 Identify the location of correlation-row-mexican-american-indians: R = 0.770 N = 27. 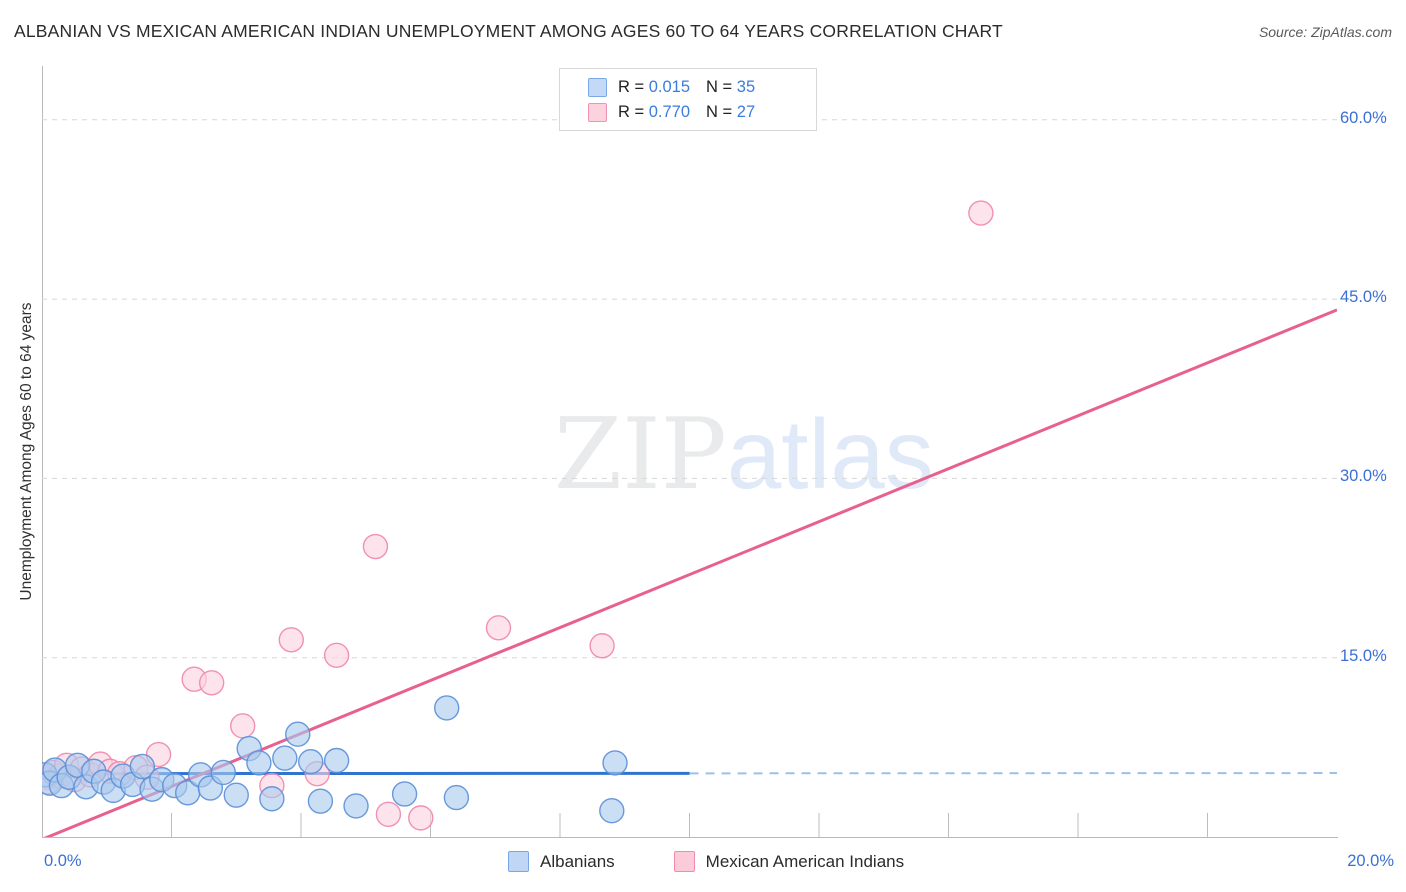
(702, 112).